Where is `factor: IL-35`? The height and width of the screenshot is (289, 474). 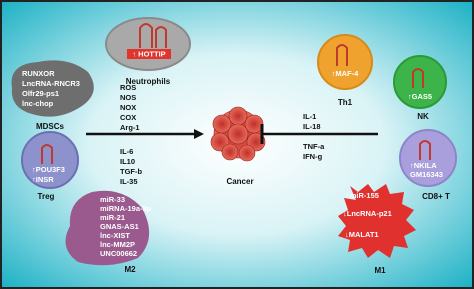
factor: IL-35 is located at coordinates (129, 181).